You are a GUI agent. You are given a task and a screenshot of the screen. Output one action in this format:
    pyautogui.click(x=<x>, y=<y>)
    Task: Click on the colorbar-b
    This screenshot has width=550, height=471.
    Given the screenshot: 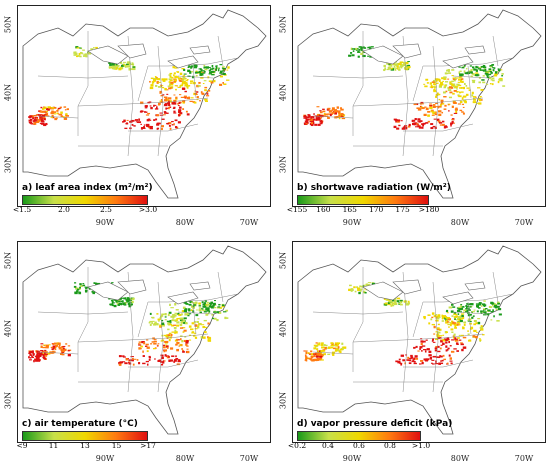 What is the action you would take?
    pyautogui.click(x=363, y=200)
    